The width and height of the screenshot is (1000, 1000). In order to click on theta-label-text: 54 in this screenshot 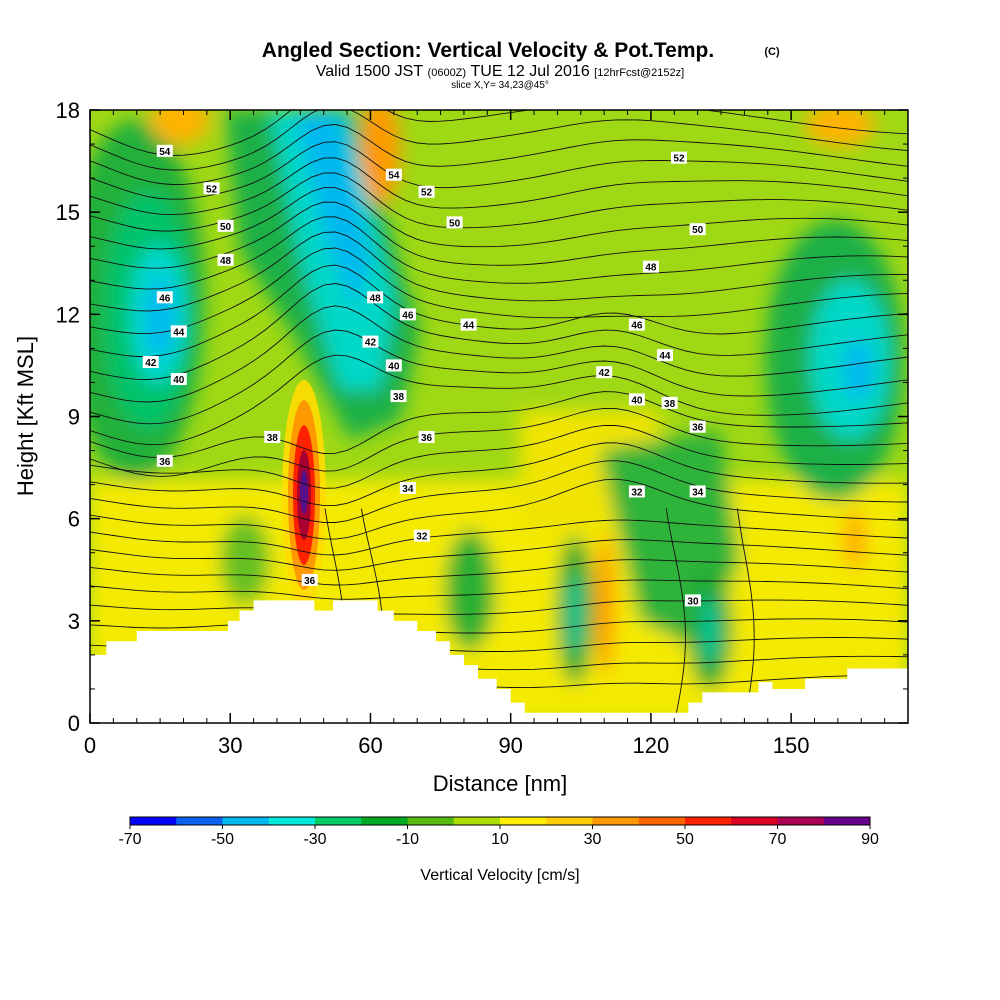, I will do `click(394, 176)`.